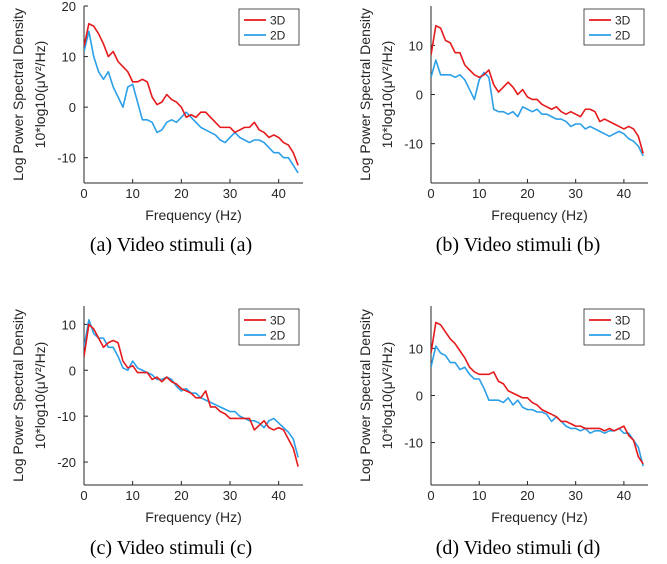  I want to click on panel-caption: (d) Video stimuli (d), so click(518, 548).